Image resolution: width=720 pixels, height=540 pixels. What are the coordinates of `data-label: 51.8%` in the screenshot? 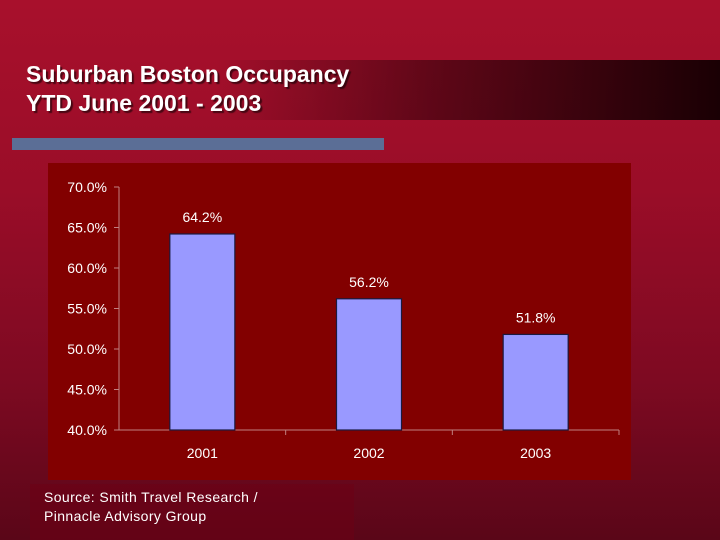 It's located at (536, 317).